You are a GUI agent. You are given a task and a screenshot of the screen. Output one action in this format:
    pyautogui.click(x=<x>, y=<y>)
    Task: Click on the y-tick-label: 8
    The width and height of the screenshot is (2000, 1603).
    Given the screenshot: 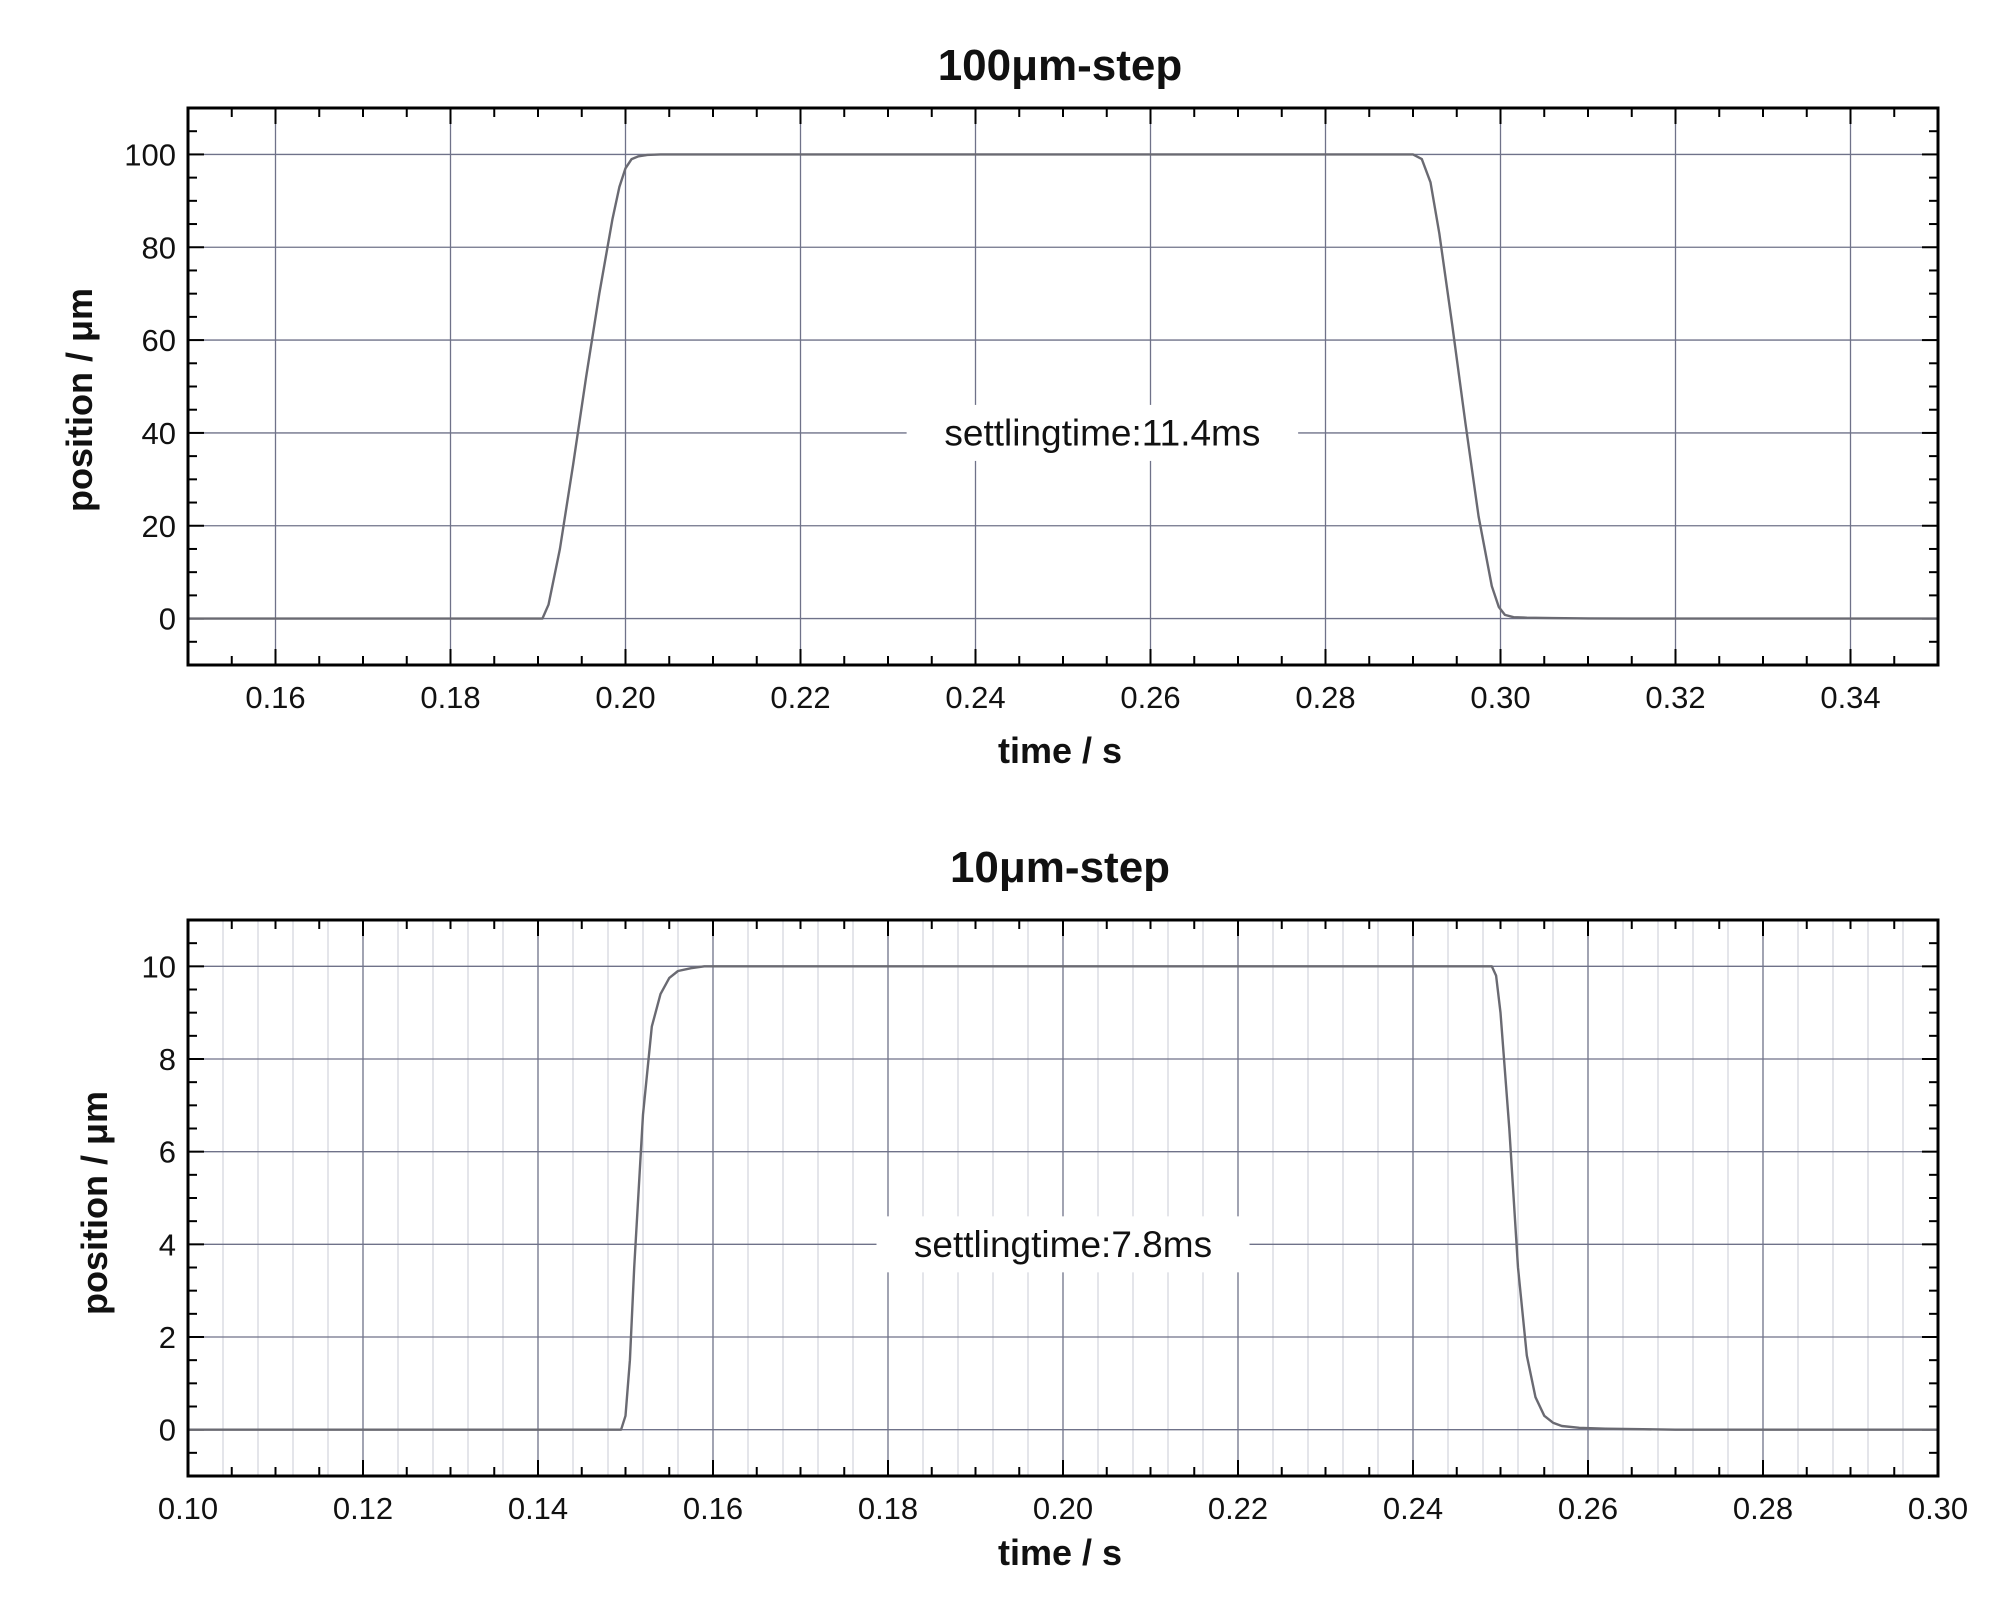 What is the action you would take?
    pyautogui.click(x=167, y=1059)
    